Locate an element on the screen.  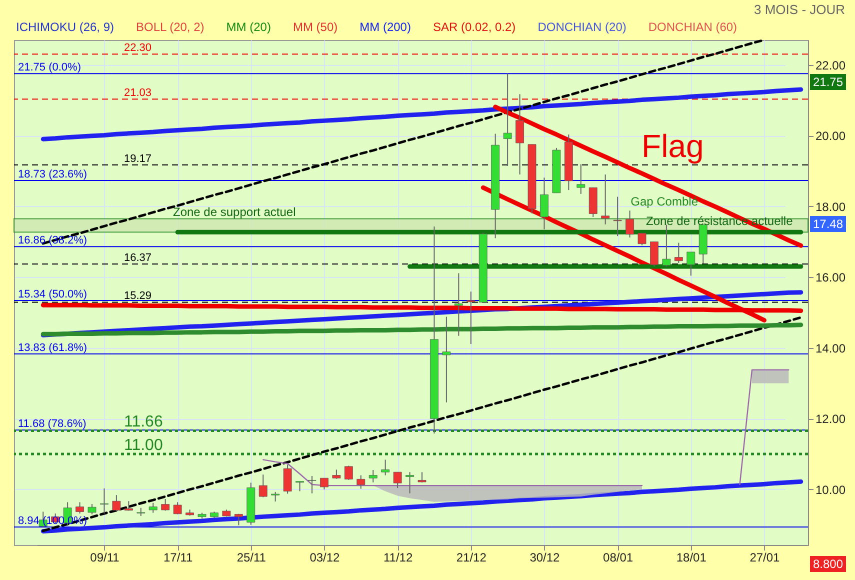
x-tick-label: 08/01 is located at coordinates (618, 557).